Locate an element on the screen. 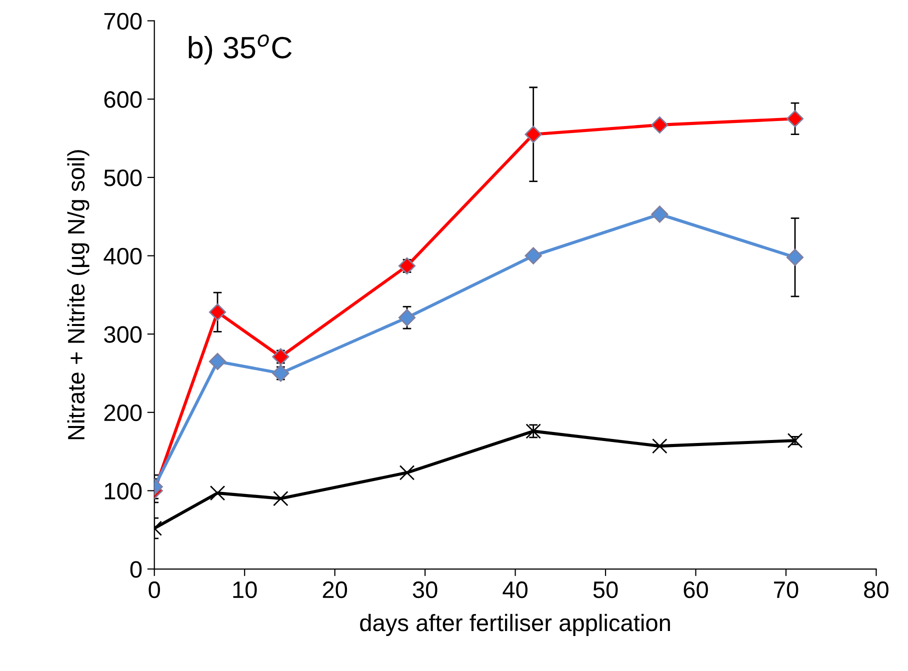 The image size is (908, 671). x-tick-label: 20 is located at coordinates (335, 589).